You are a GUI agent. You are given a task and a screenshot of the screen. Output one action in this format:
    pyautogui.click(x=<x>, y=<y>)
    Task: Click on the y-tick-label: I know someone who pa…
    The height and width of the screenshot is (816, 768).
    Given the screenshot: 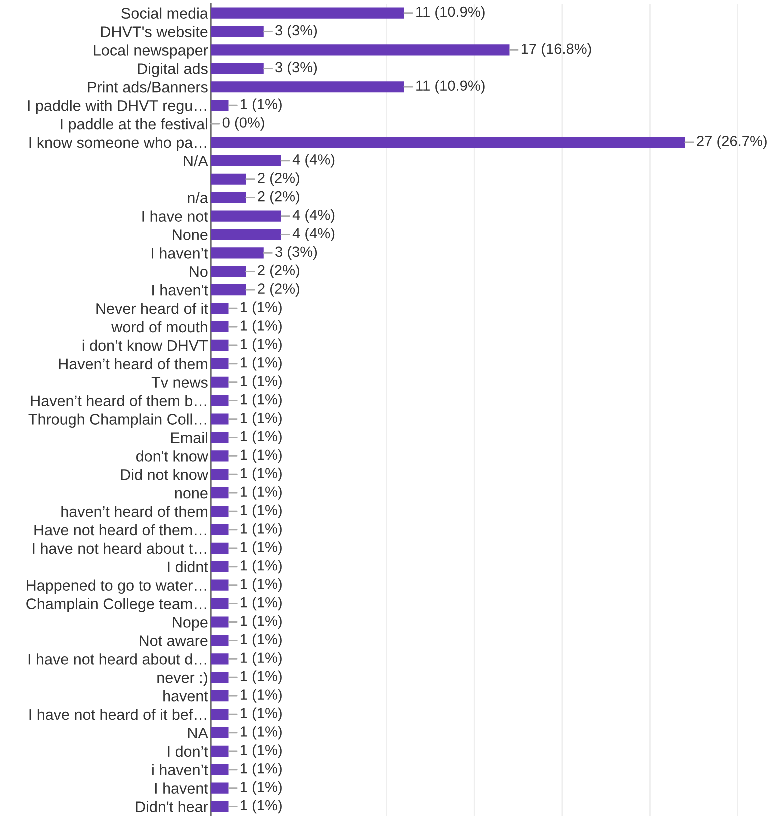 What is the action you would take?
    pyautogui.click(x=118, y=144)
    